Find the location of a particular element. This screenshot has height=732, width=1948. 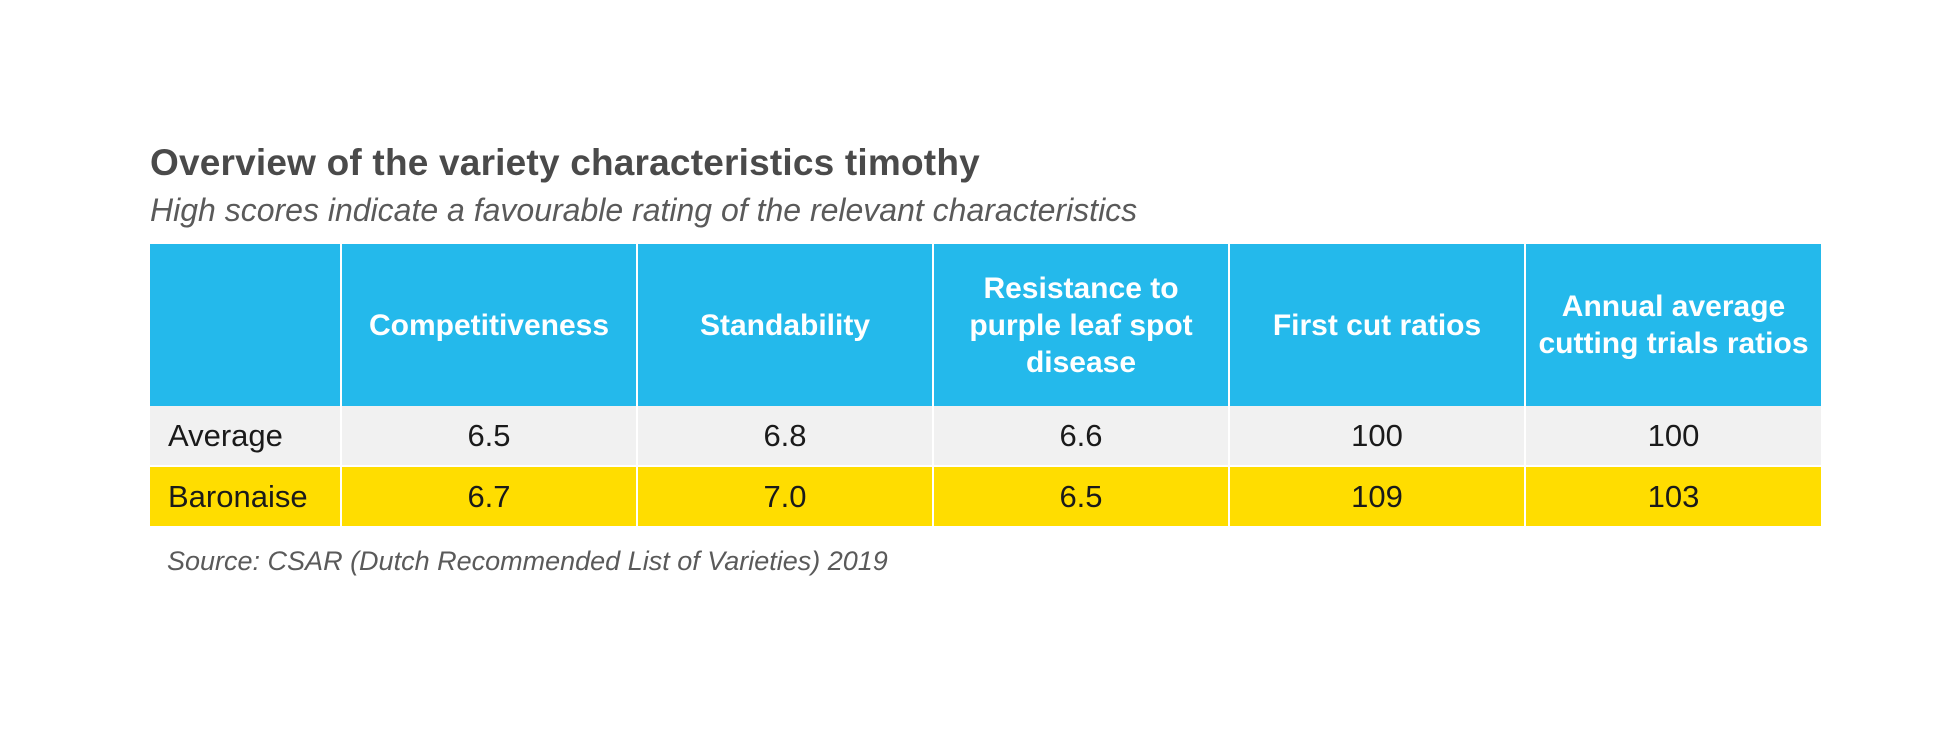

table-cell: 103 is located at coordinates (1672, 496).